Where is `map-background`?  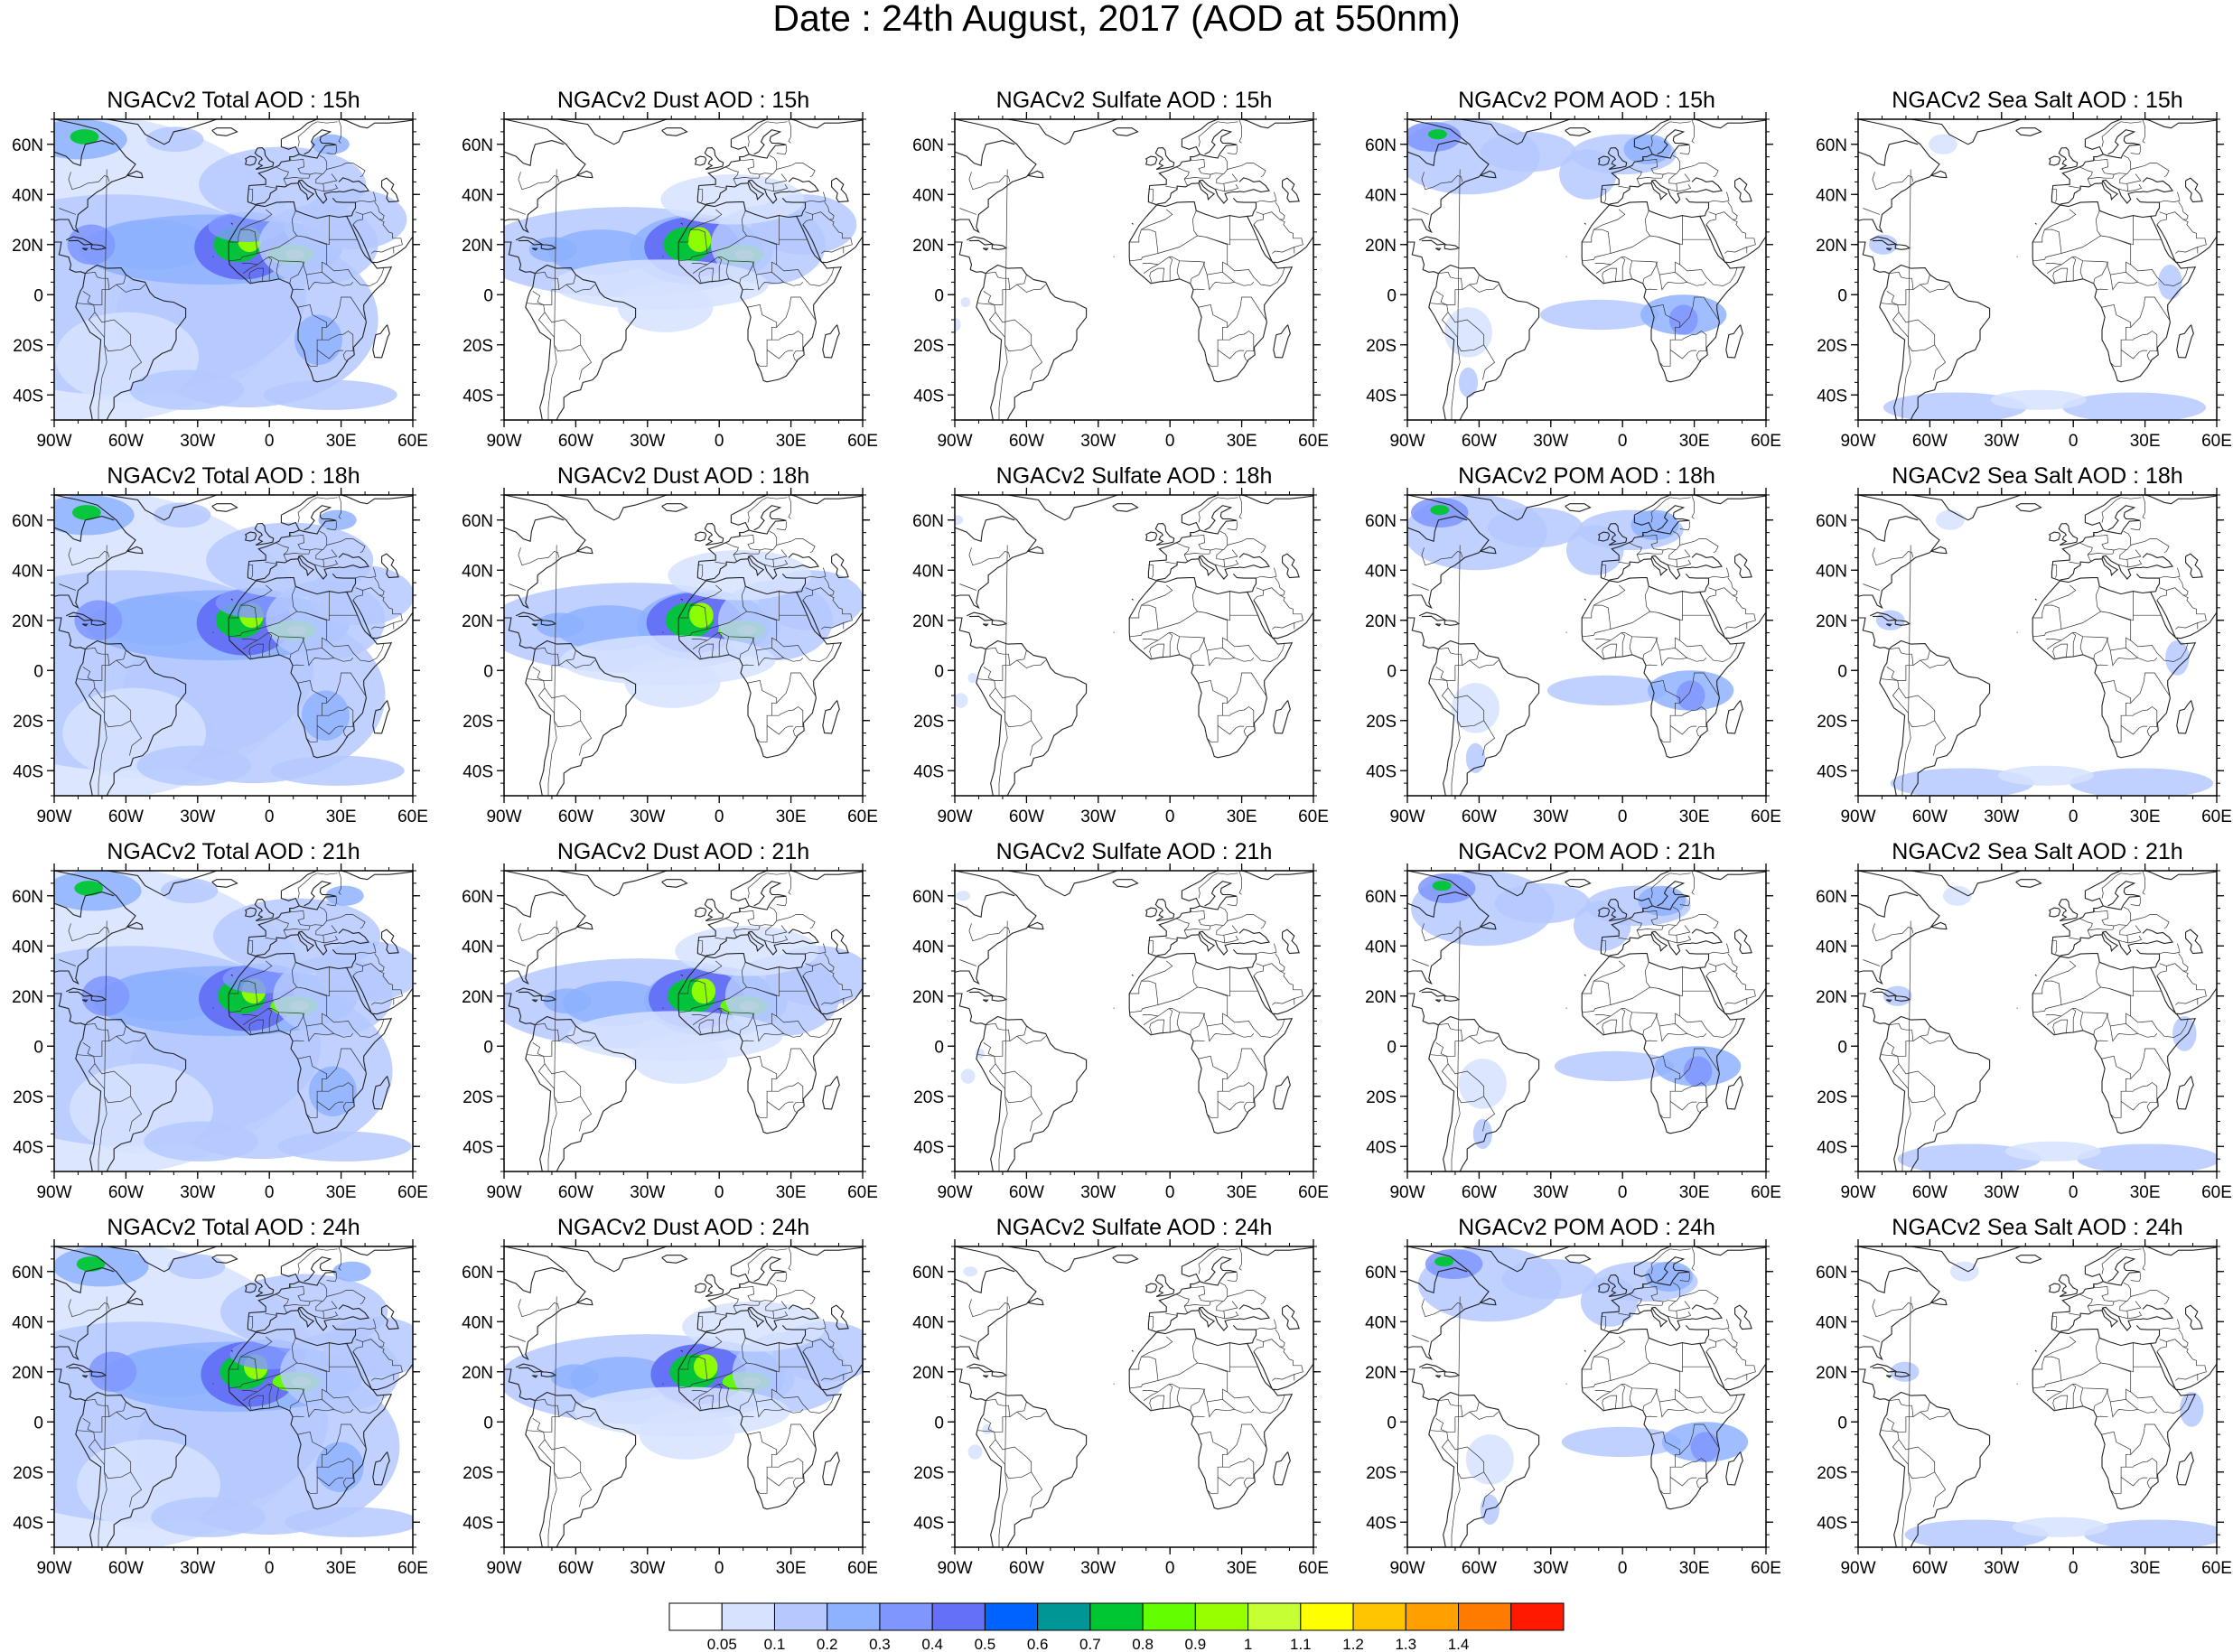 map-background is located at coordinates (1134, 645).